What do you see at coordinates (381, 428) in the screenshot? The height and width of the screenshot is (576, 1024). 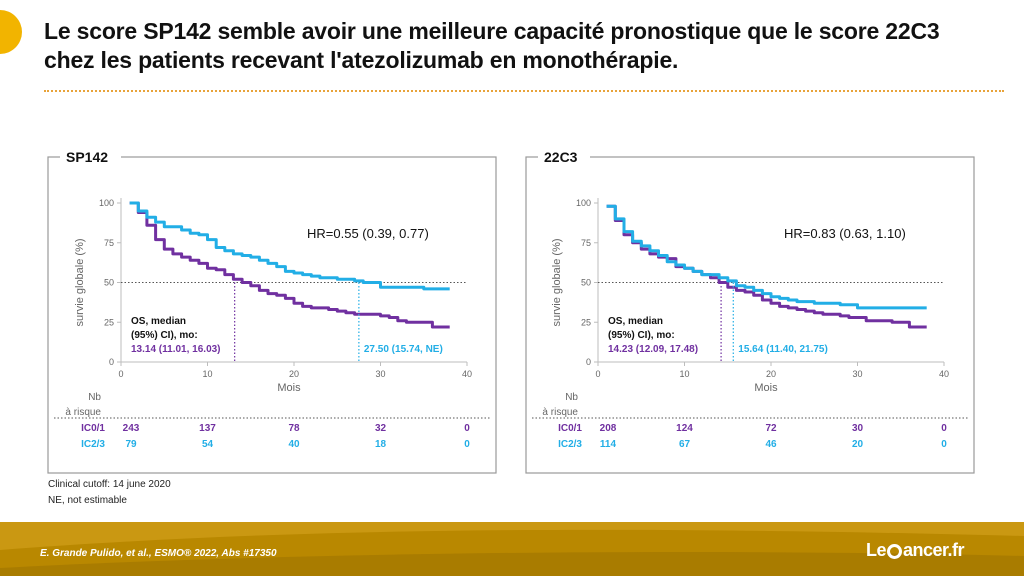 I see `risk-count-ic01-sp142: 32` at bounding box center [381, 428].